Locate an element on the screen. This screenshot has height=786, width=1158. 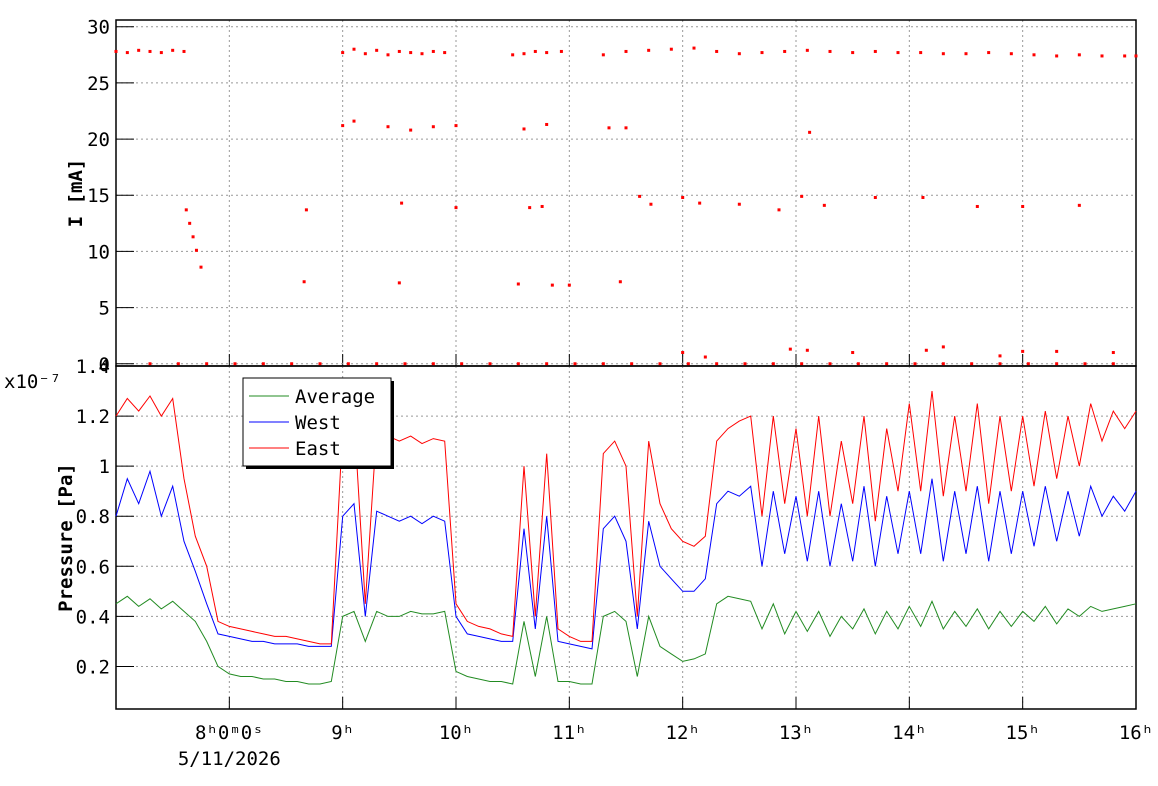
x-tick-label: 11ʰ is located at coordinates (569, 733).